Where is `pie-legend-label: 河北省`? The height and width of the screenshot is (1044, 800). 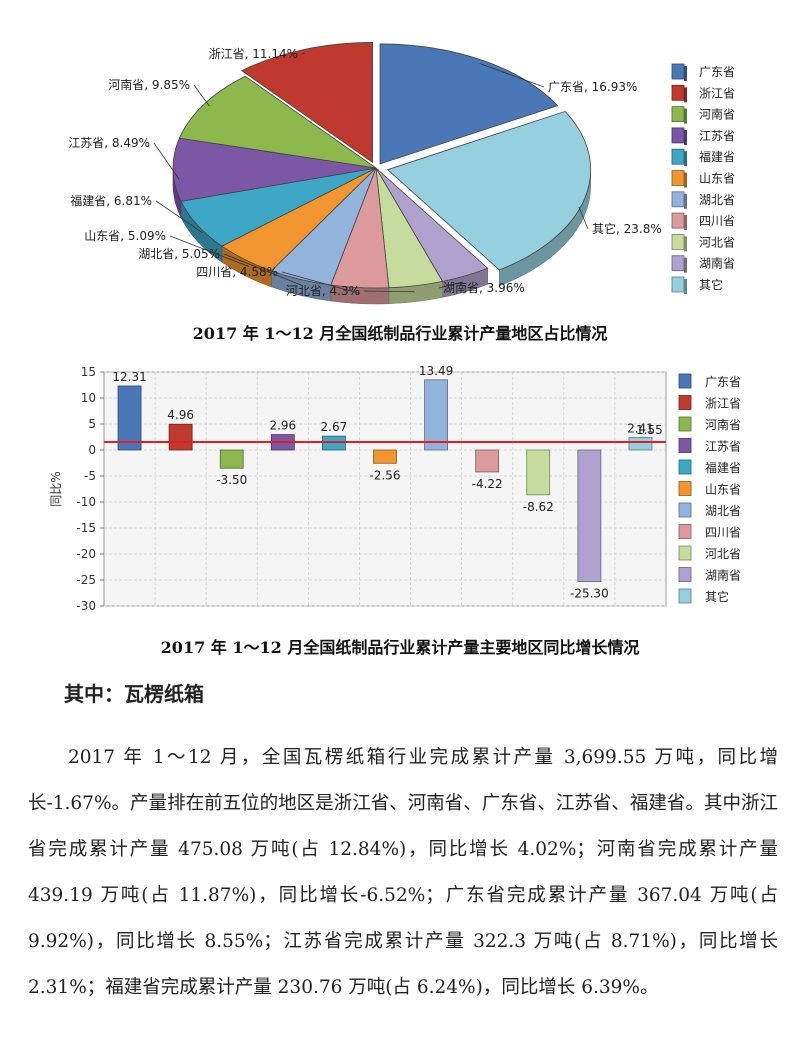
pie-legend-label: 河北省 is located at coordinates (717, 242).